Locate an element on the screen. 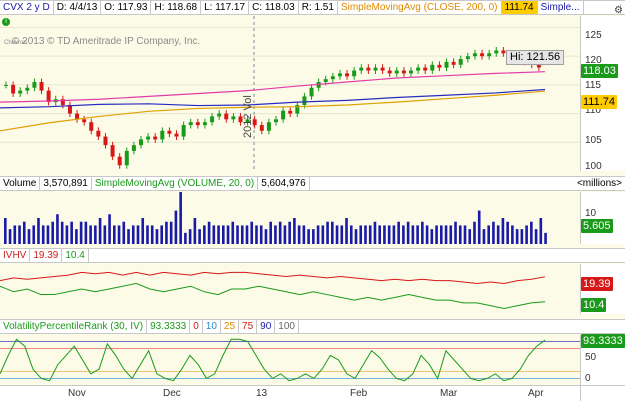 The image size is (625, 401). symbol-label: CVX 2 y D is located at coordinates (27, 7).